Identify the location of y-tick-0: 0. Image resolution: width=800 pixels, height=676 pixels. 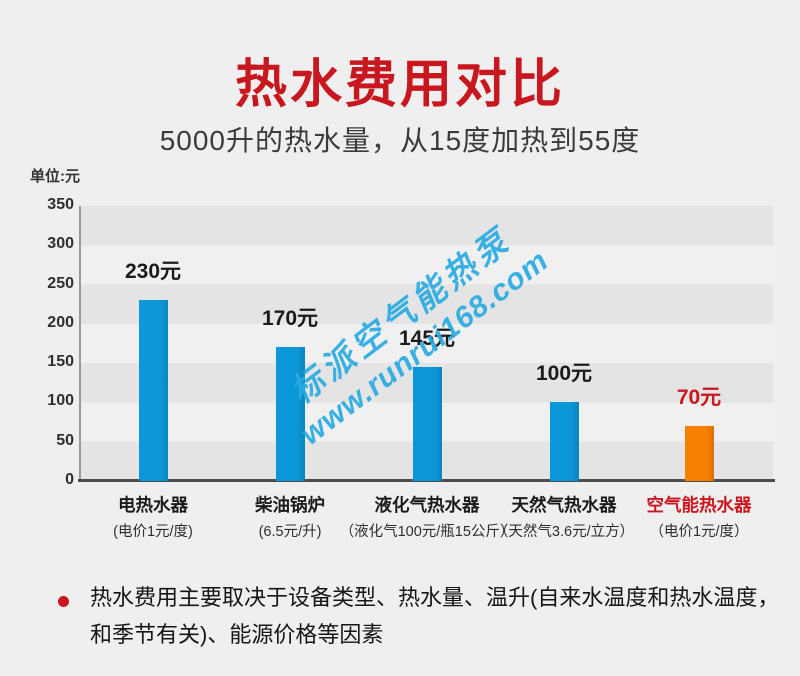
(69, 479).